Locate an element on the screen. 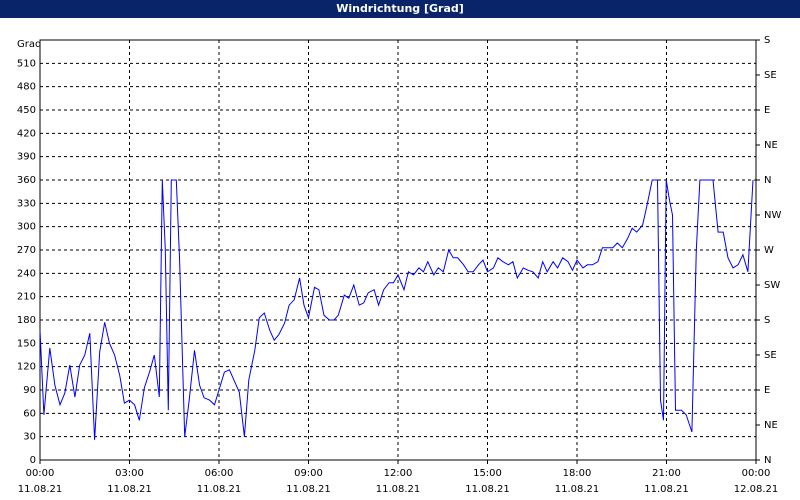  y-tick-label: 270 is located at coordinates (26, 250).